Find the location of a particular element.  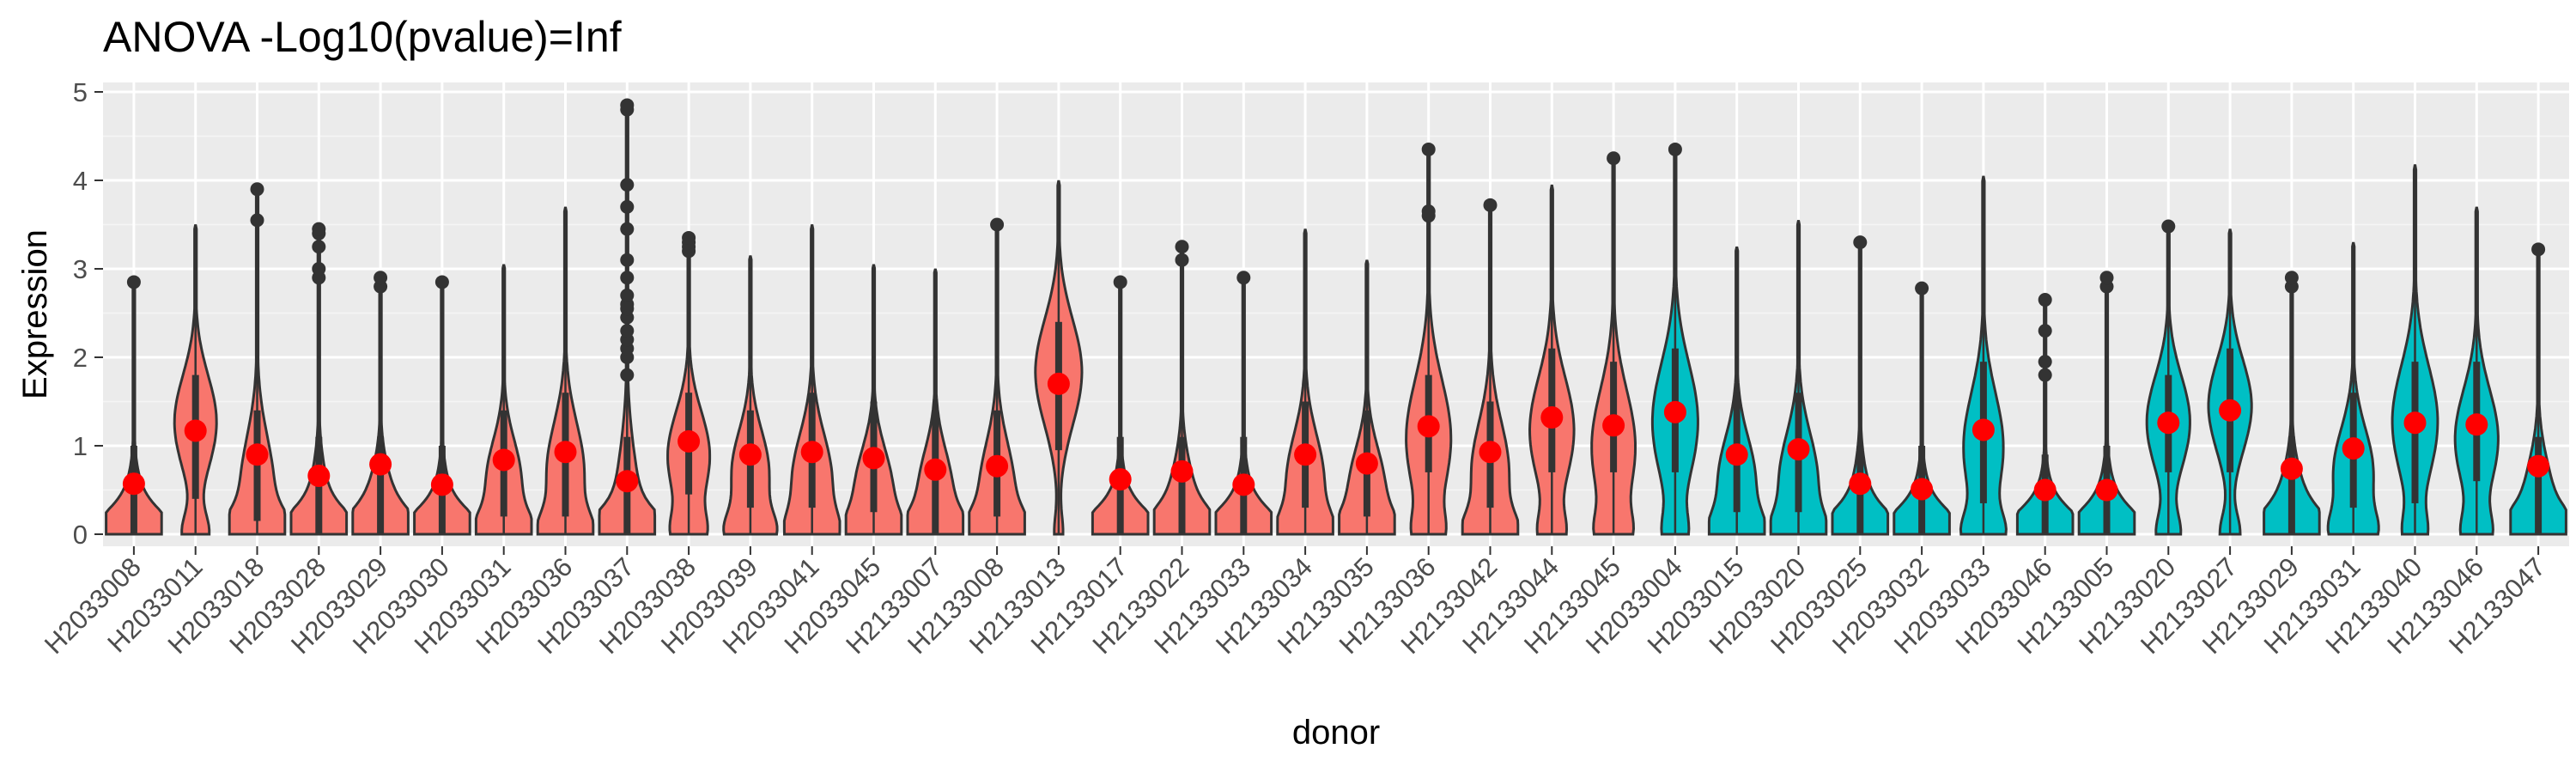

y-tick-label: 2 is located at coordinates (80, 358).